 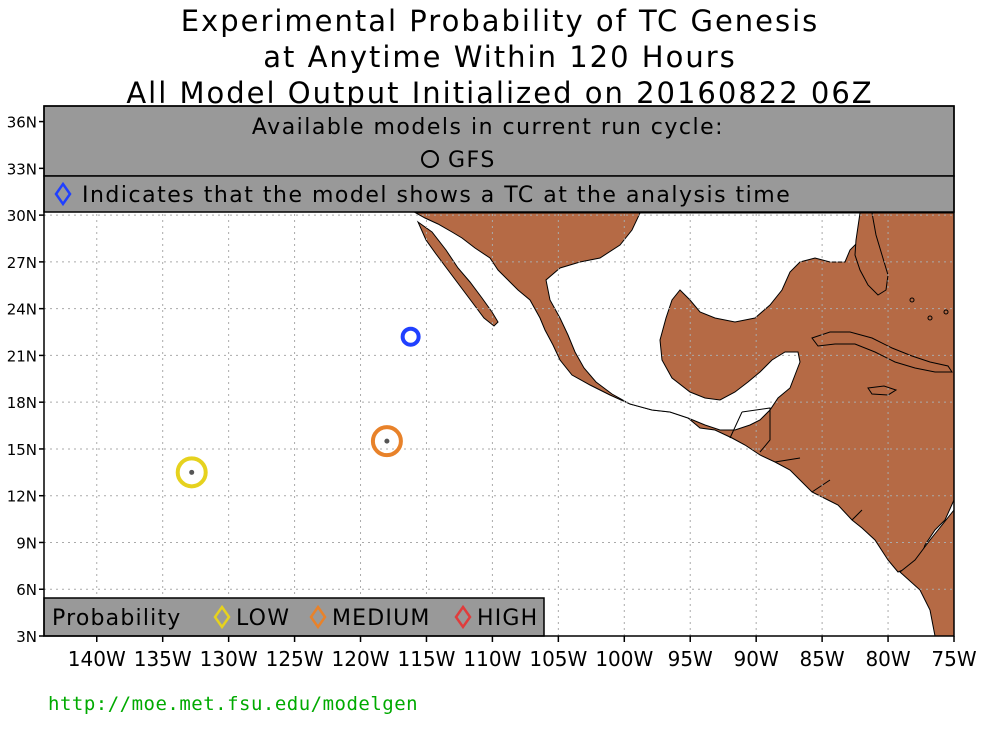 What do you see at coordinates (163, 659) in the screenshot?
I see `lon-tick-label: 135W` at bounding box center [163, 659].